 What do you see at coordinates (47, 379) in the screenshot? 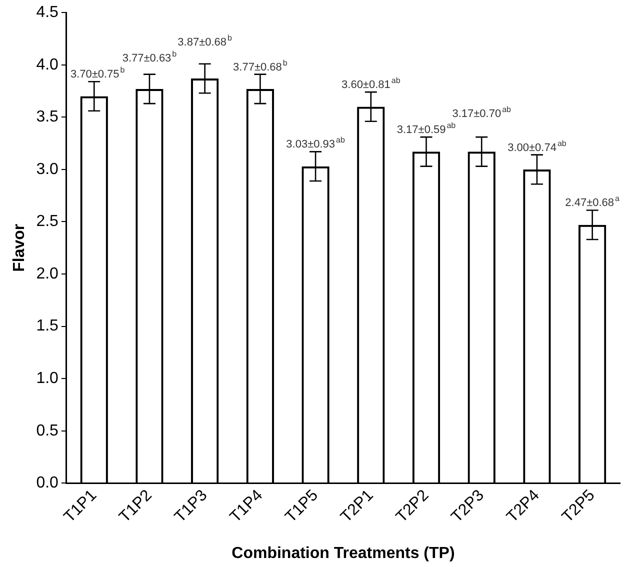
I see `y-tick-label: 1.0` at bounding box center [47, 379].